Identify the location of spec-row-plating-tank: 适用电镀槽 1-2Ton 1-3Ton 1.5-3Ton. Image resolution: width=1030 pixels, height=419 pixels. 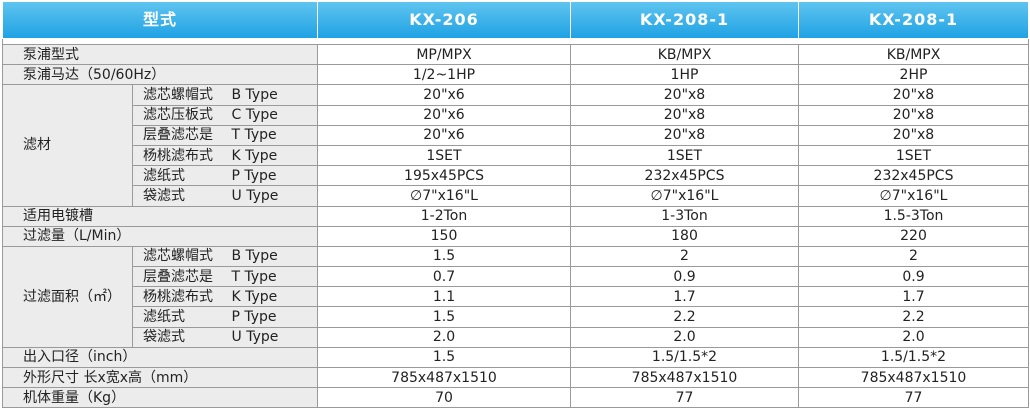
(515, 216).